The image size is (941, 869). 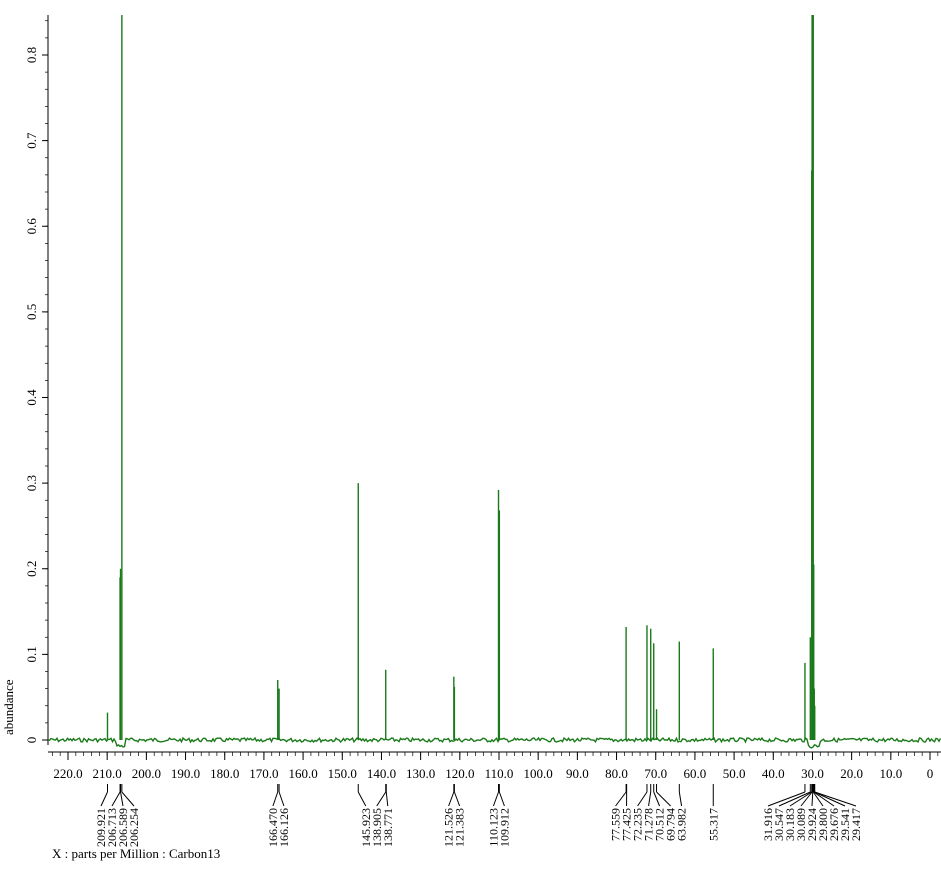 I want to click on peak-label: 29.541, so click(x=845, y=824).